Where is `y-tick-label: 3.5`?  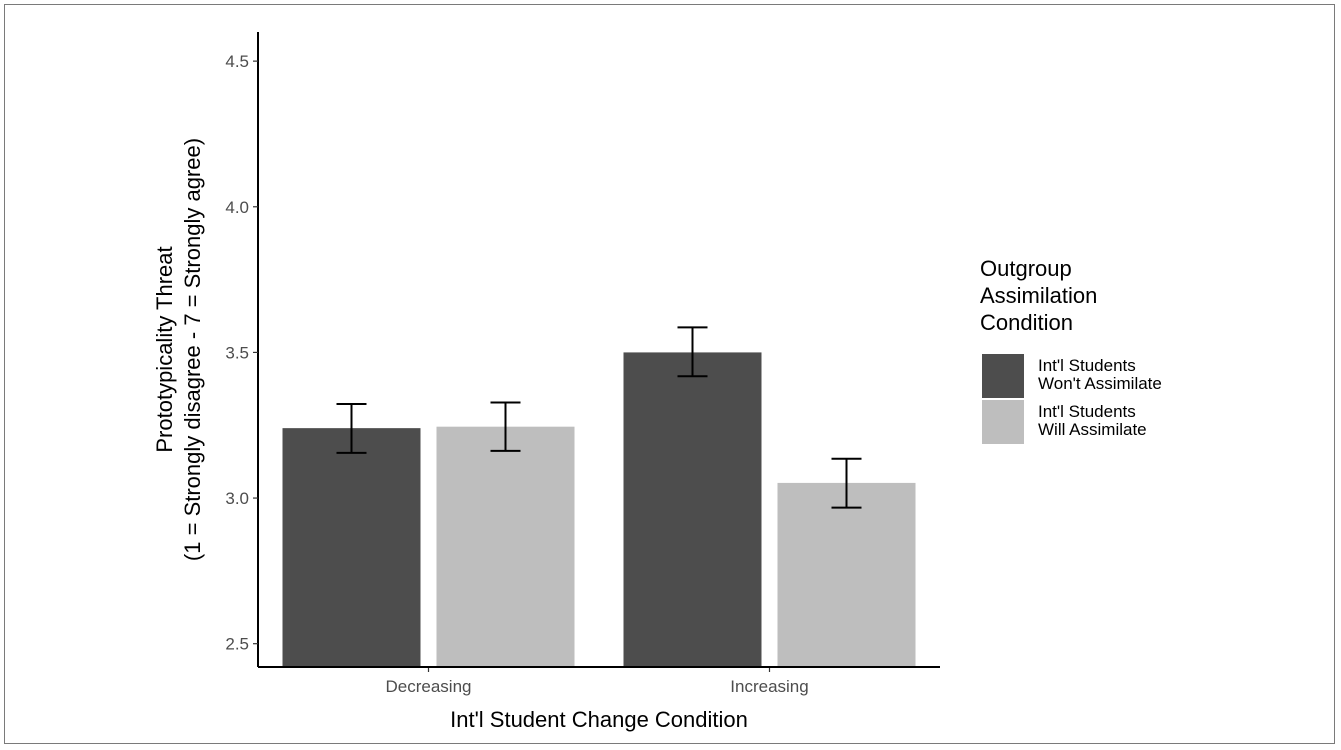 y-tick-label: 3.5 is located at coordinates (237, 352).